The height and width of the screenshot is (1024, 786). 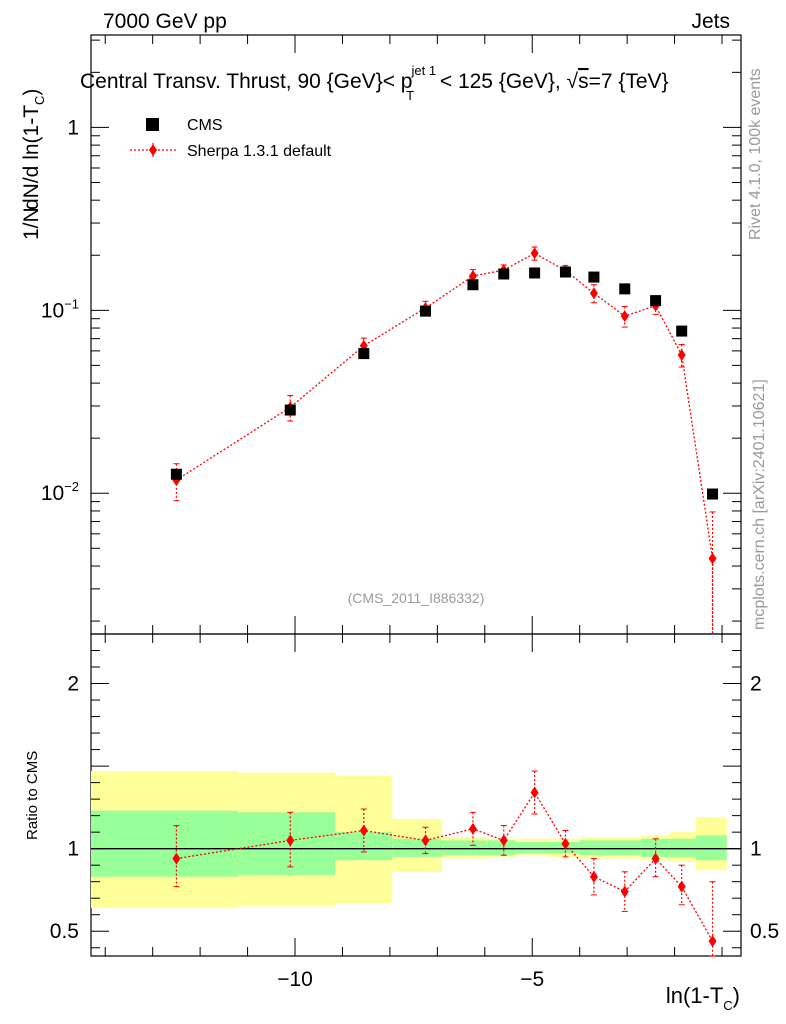 What do you see at coordinates (31, 223) in the screenshot?
I see `y-axis-label-norm: 1/N` at bounding box center [31, 223].